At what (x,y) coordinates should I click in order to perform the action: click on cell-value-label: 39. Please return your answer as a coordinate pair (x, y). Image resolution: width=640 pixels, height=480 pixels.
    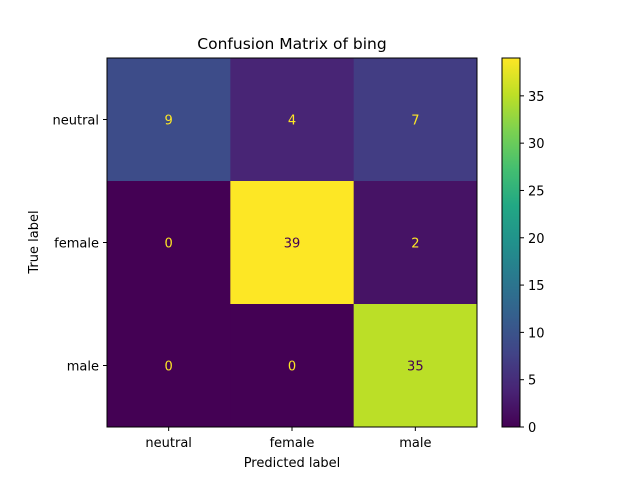
    Looking at the image, I should click on (292, 244).